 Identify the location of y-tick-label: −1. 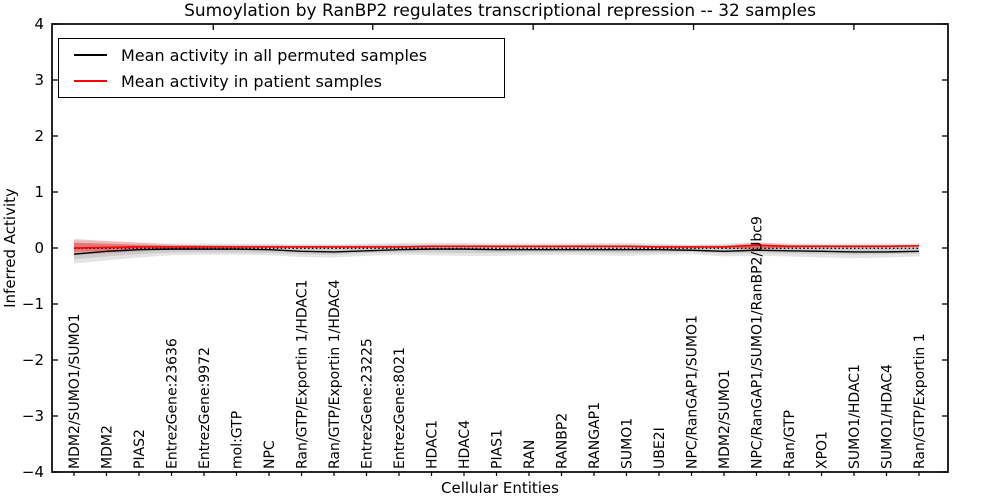
(33, 304).